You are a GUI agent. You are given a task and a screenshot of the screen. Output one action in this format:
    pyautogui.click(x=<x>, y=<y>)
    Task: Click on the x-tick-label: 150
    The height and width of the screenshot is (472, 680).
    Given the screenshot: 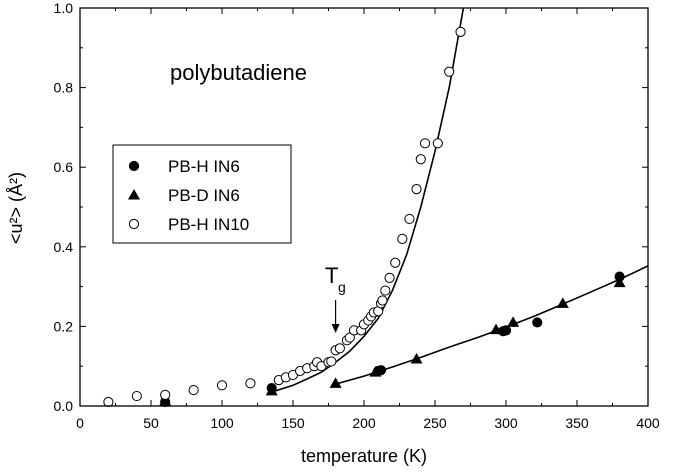 What is the action you would take?
    pyautogui.click(x=293, y=423)
    